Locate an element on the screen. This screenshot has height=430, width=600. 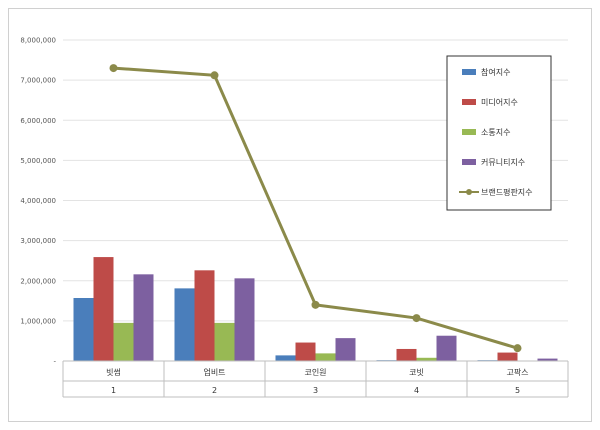
x-tick-label: 고팍스 is located at coordinates (517, 372).